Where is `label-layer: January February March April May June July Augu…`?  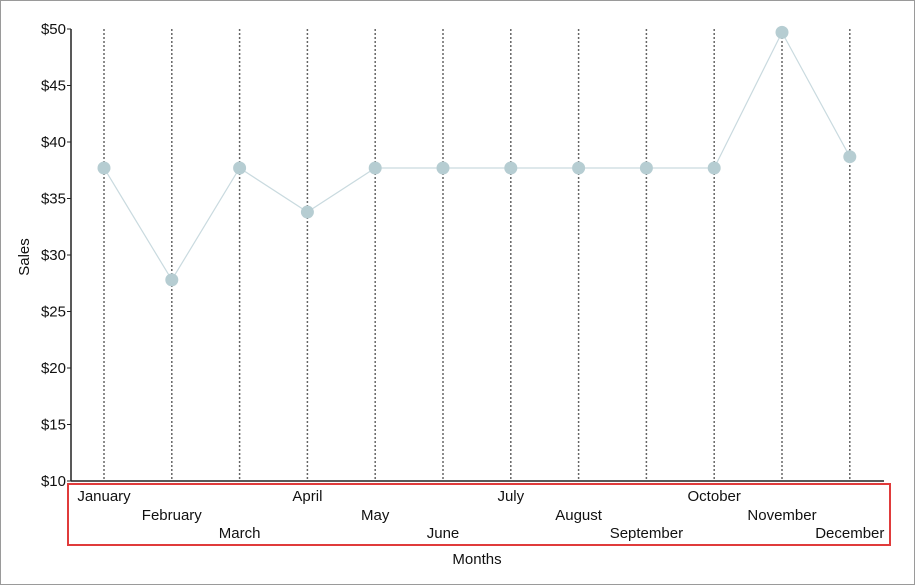
label-layer: January February March April May June July Augu… is located at coordinates (480, 515).